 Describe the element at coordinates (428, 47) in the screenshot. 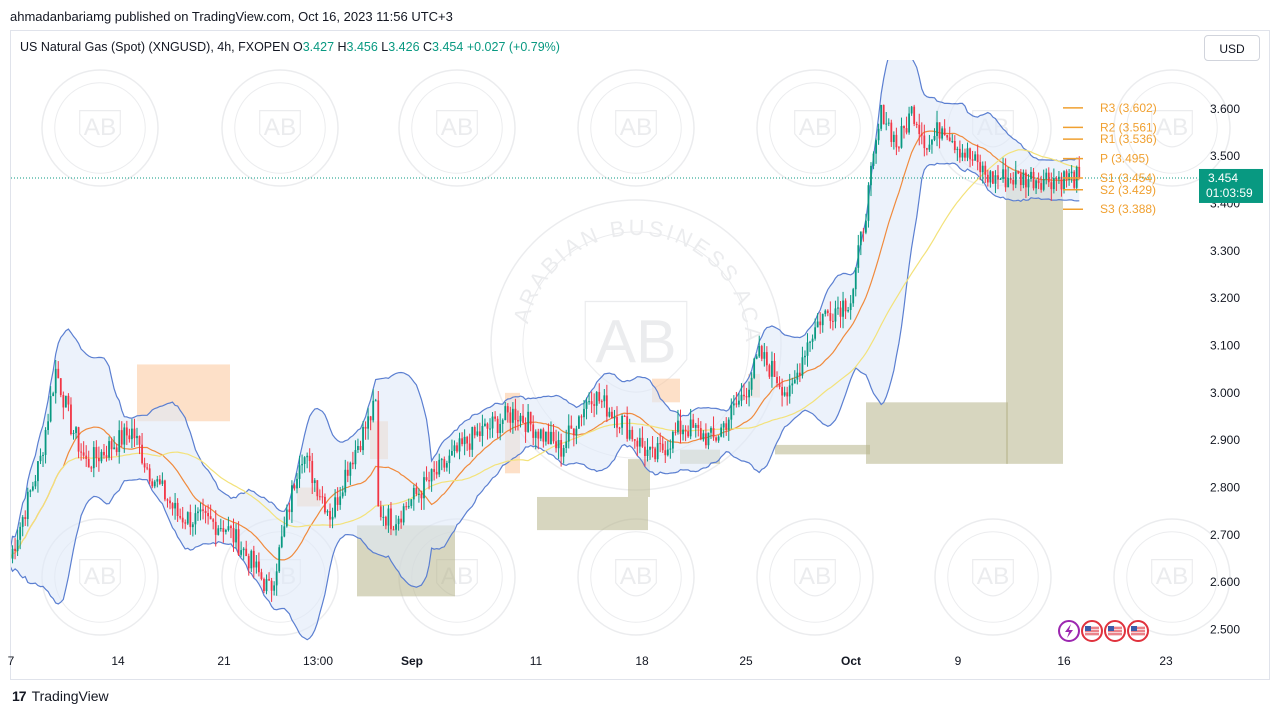

I see `close-label: C` at that location.